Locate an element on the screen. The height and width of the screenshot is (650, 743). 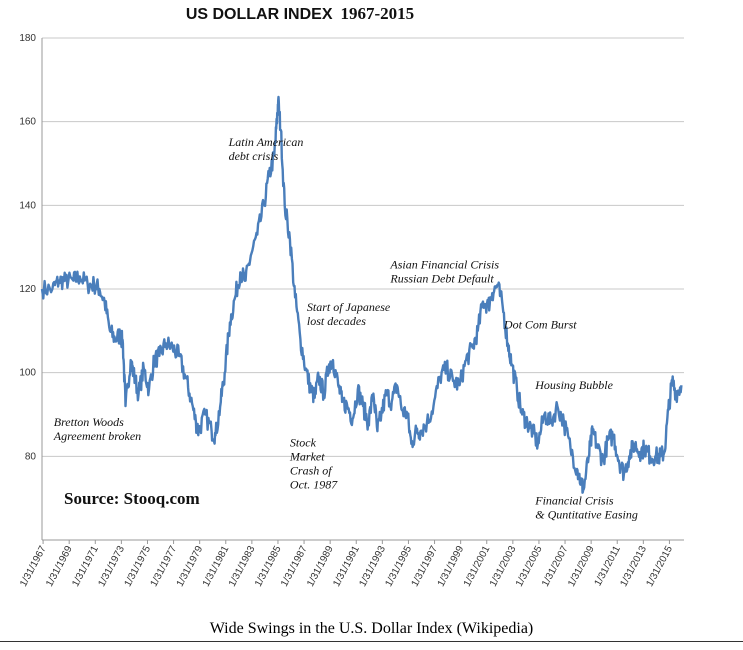
y-tick-label: 180 is located at coordinates (27, 38).